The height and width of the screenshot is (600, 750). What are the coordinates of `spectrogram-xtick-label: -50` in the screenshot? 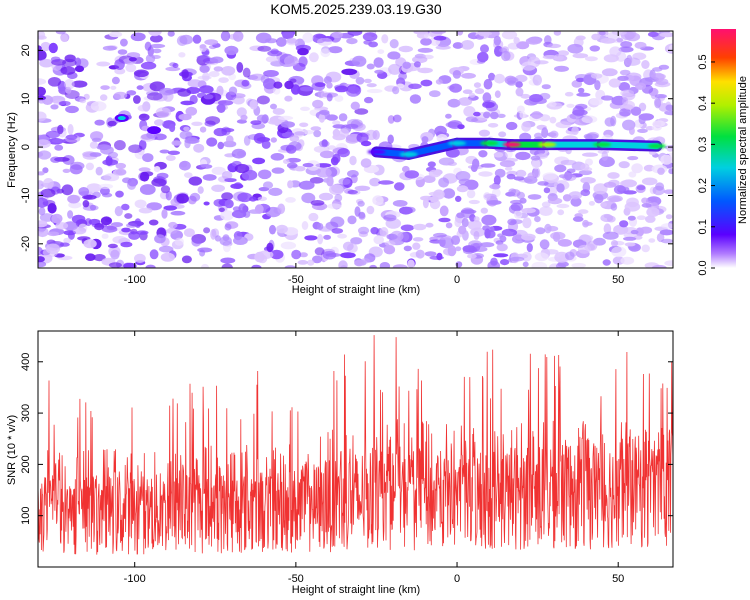 It's located at (296, 280).